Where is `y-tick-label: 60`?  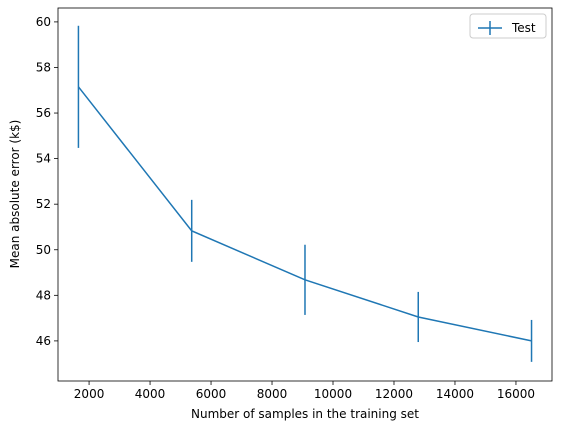 y-tick-label: 60 is located at coordinates (43, 22).